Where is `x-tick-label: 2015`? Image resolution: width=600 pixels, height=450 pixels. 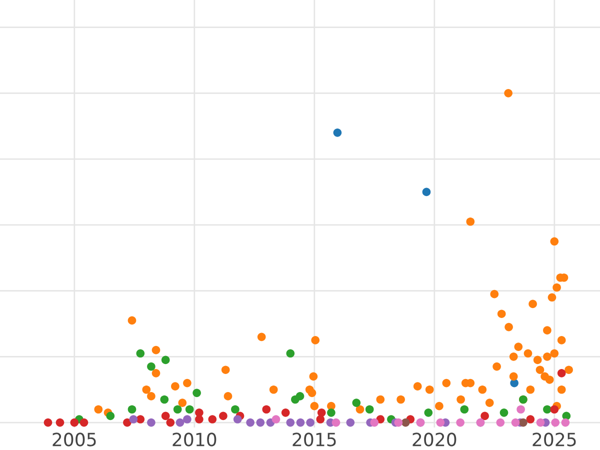 x-tick-label: 2015 is located at coordinates (314, 439).